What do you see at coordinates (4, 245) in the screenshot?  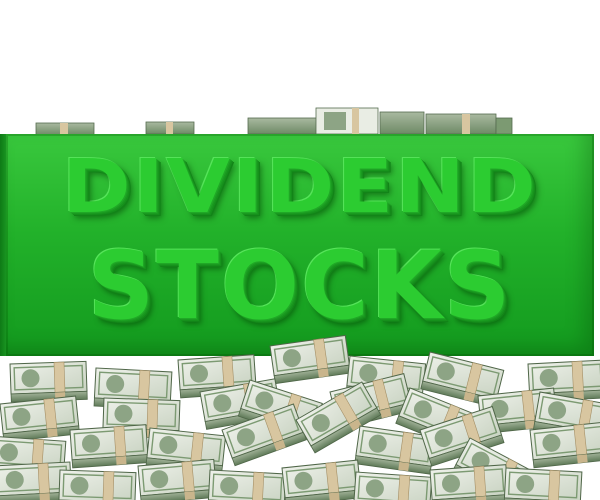 I see `sign-side-edge` at bounding box center [4, 245].